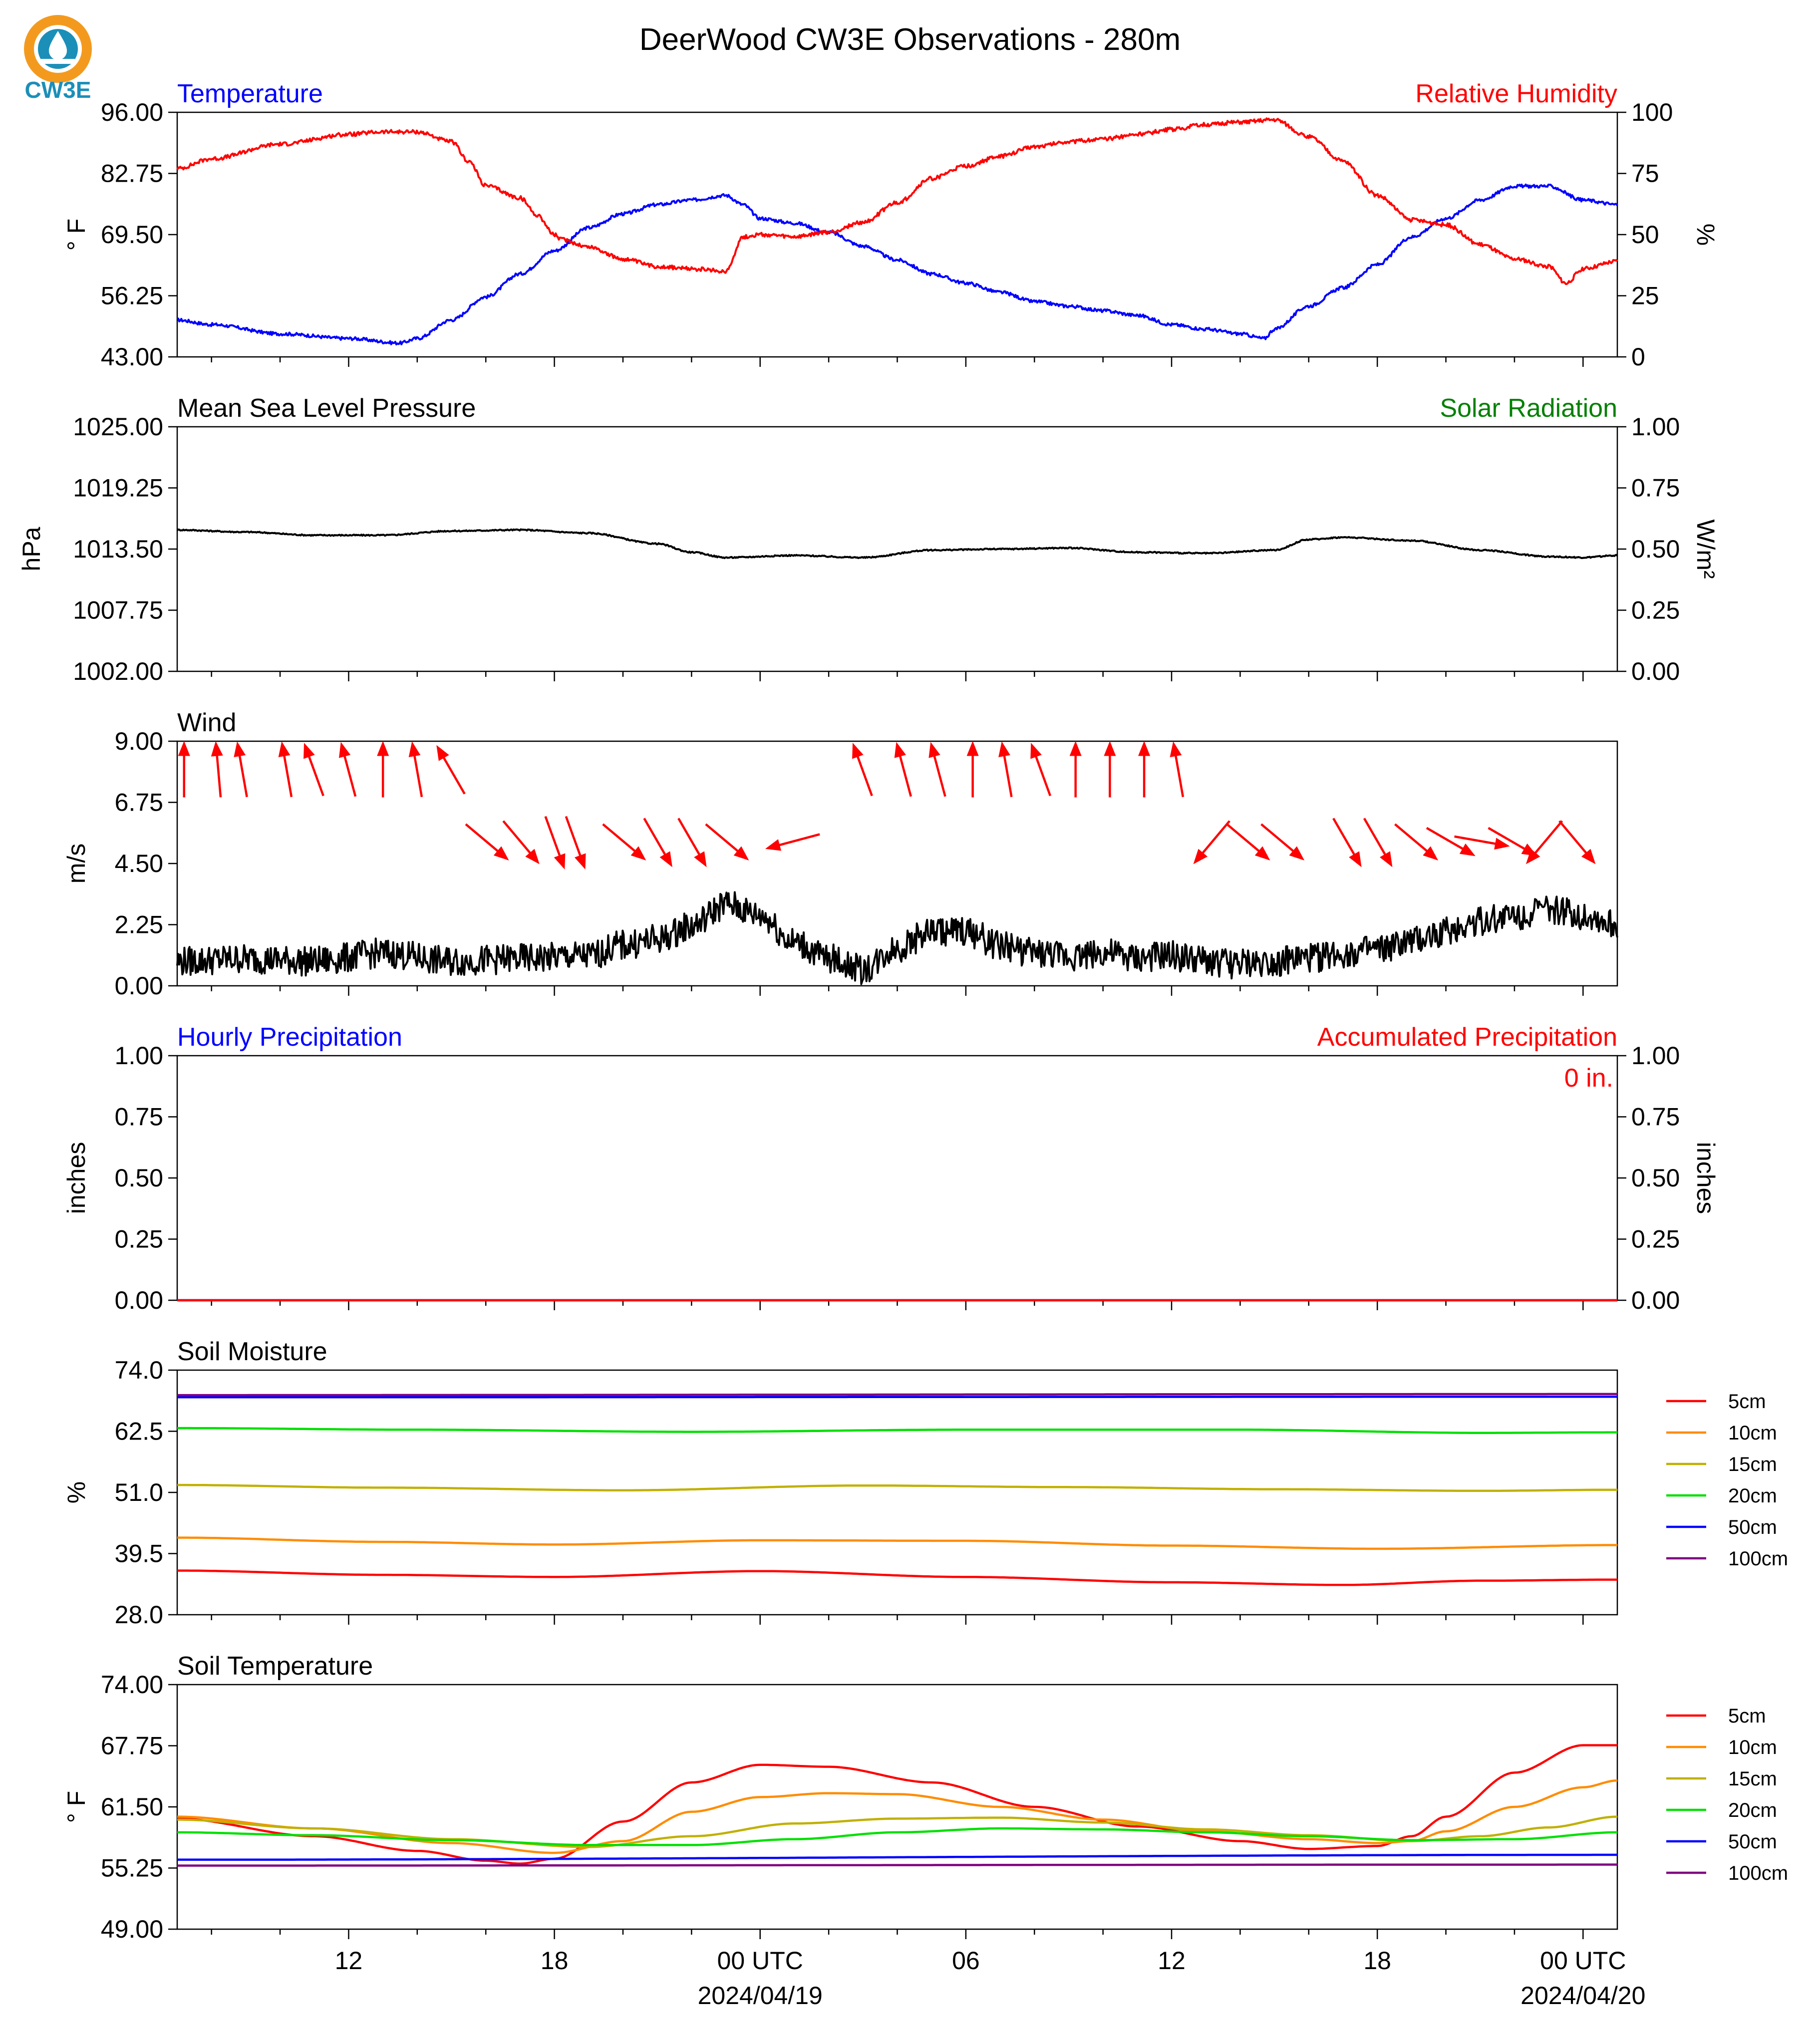 This screenshot has width=1820, height=2028. I want to click on y2-tick-label: 0, so click(1638, 357).